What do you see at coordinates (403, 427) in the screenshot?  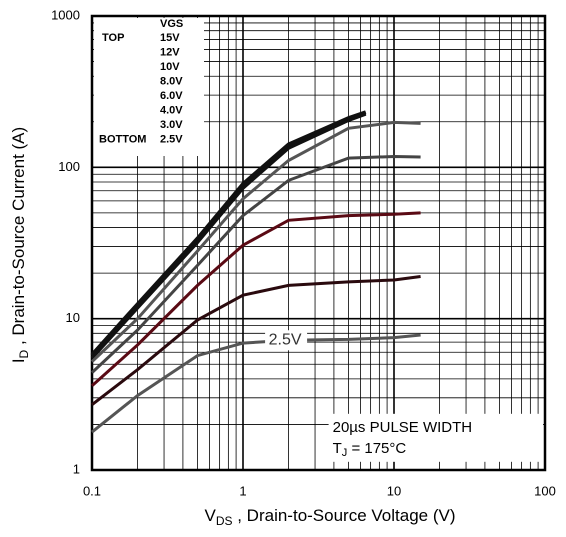 I see `annotation: 20µs PULSE WIDTH` at bounding box center [403, 427].